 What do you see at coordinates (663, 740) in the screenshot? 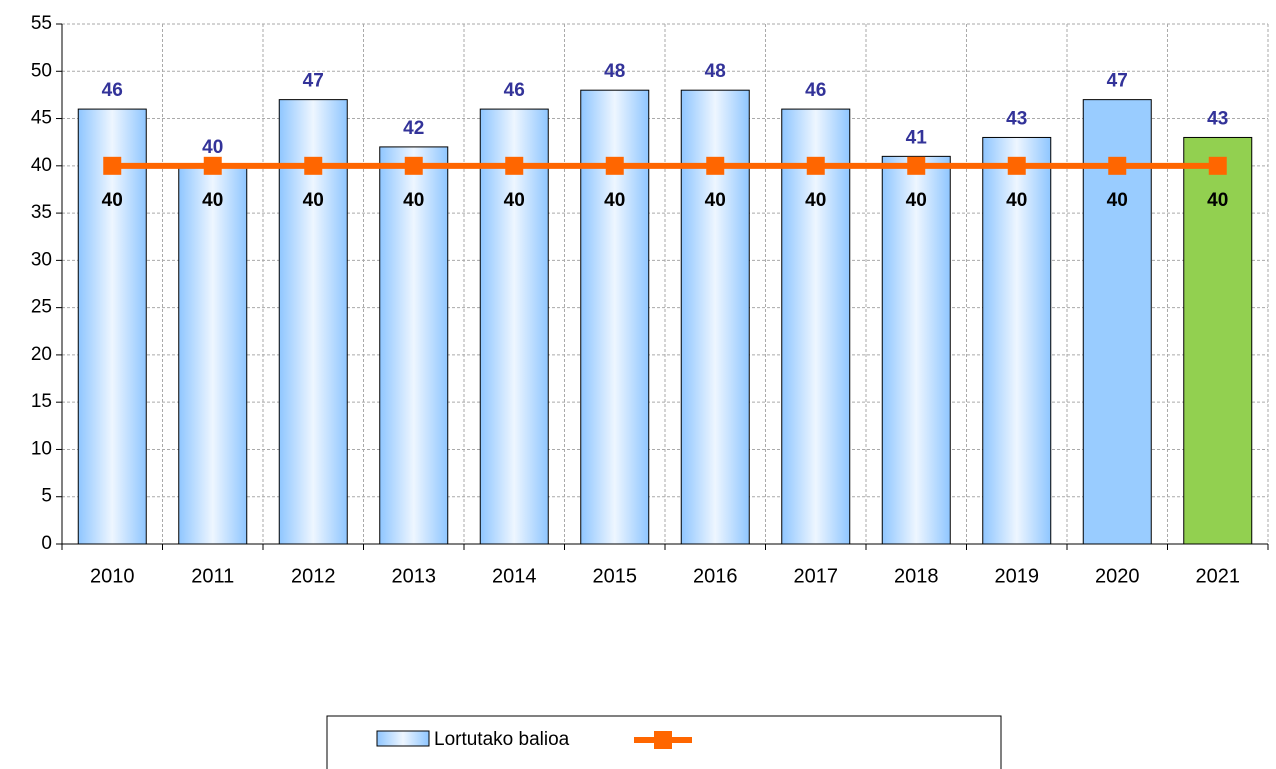
I see `legend-swatch-marker` at bounding box center [663, 740].